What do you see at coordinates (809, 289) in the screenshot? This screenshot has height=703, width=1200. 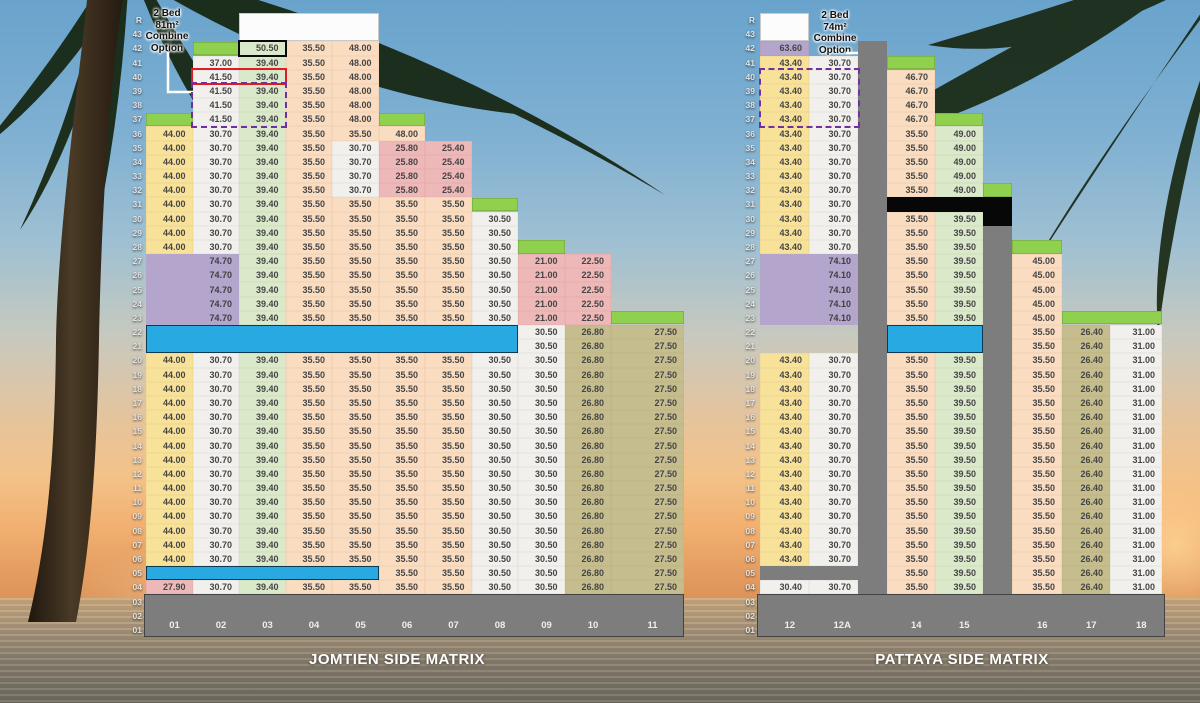 I see `merged-unit-block` at bounding box center [809, 289].